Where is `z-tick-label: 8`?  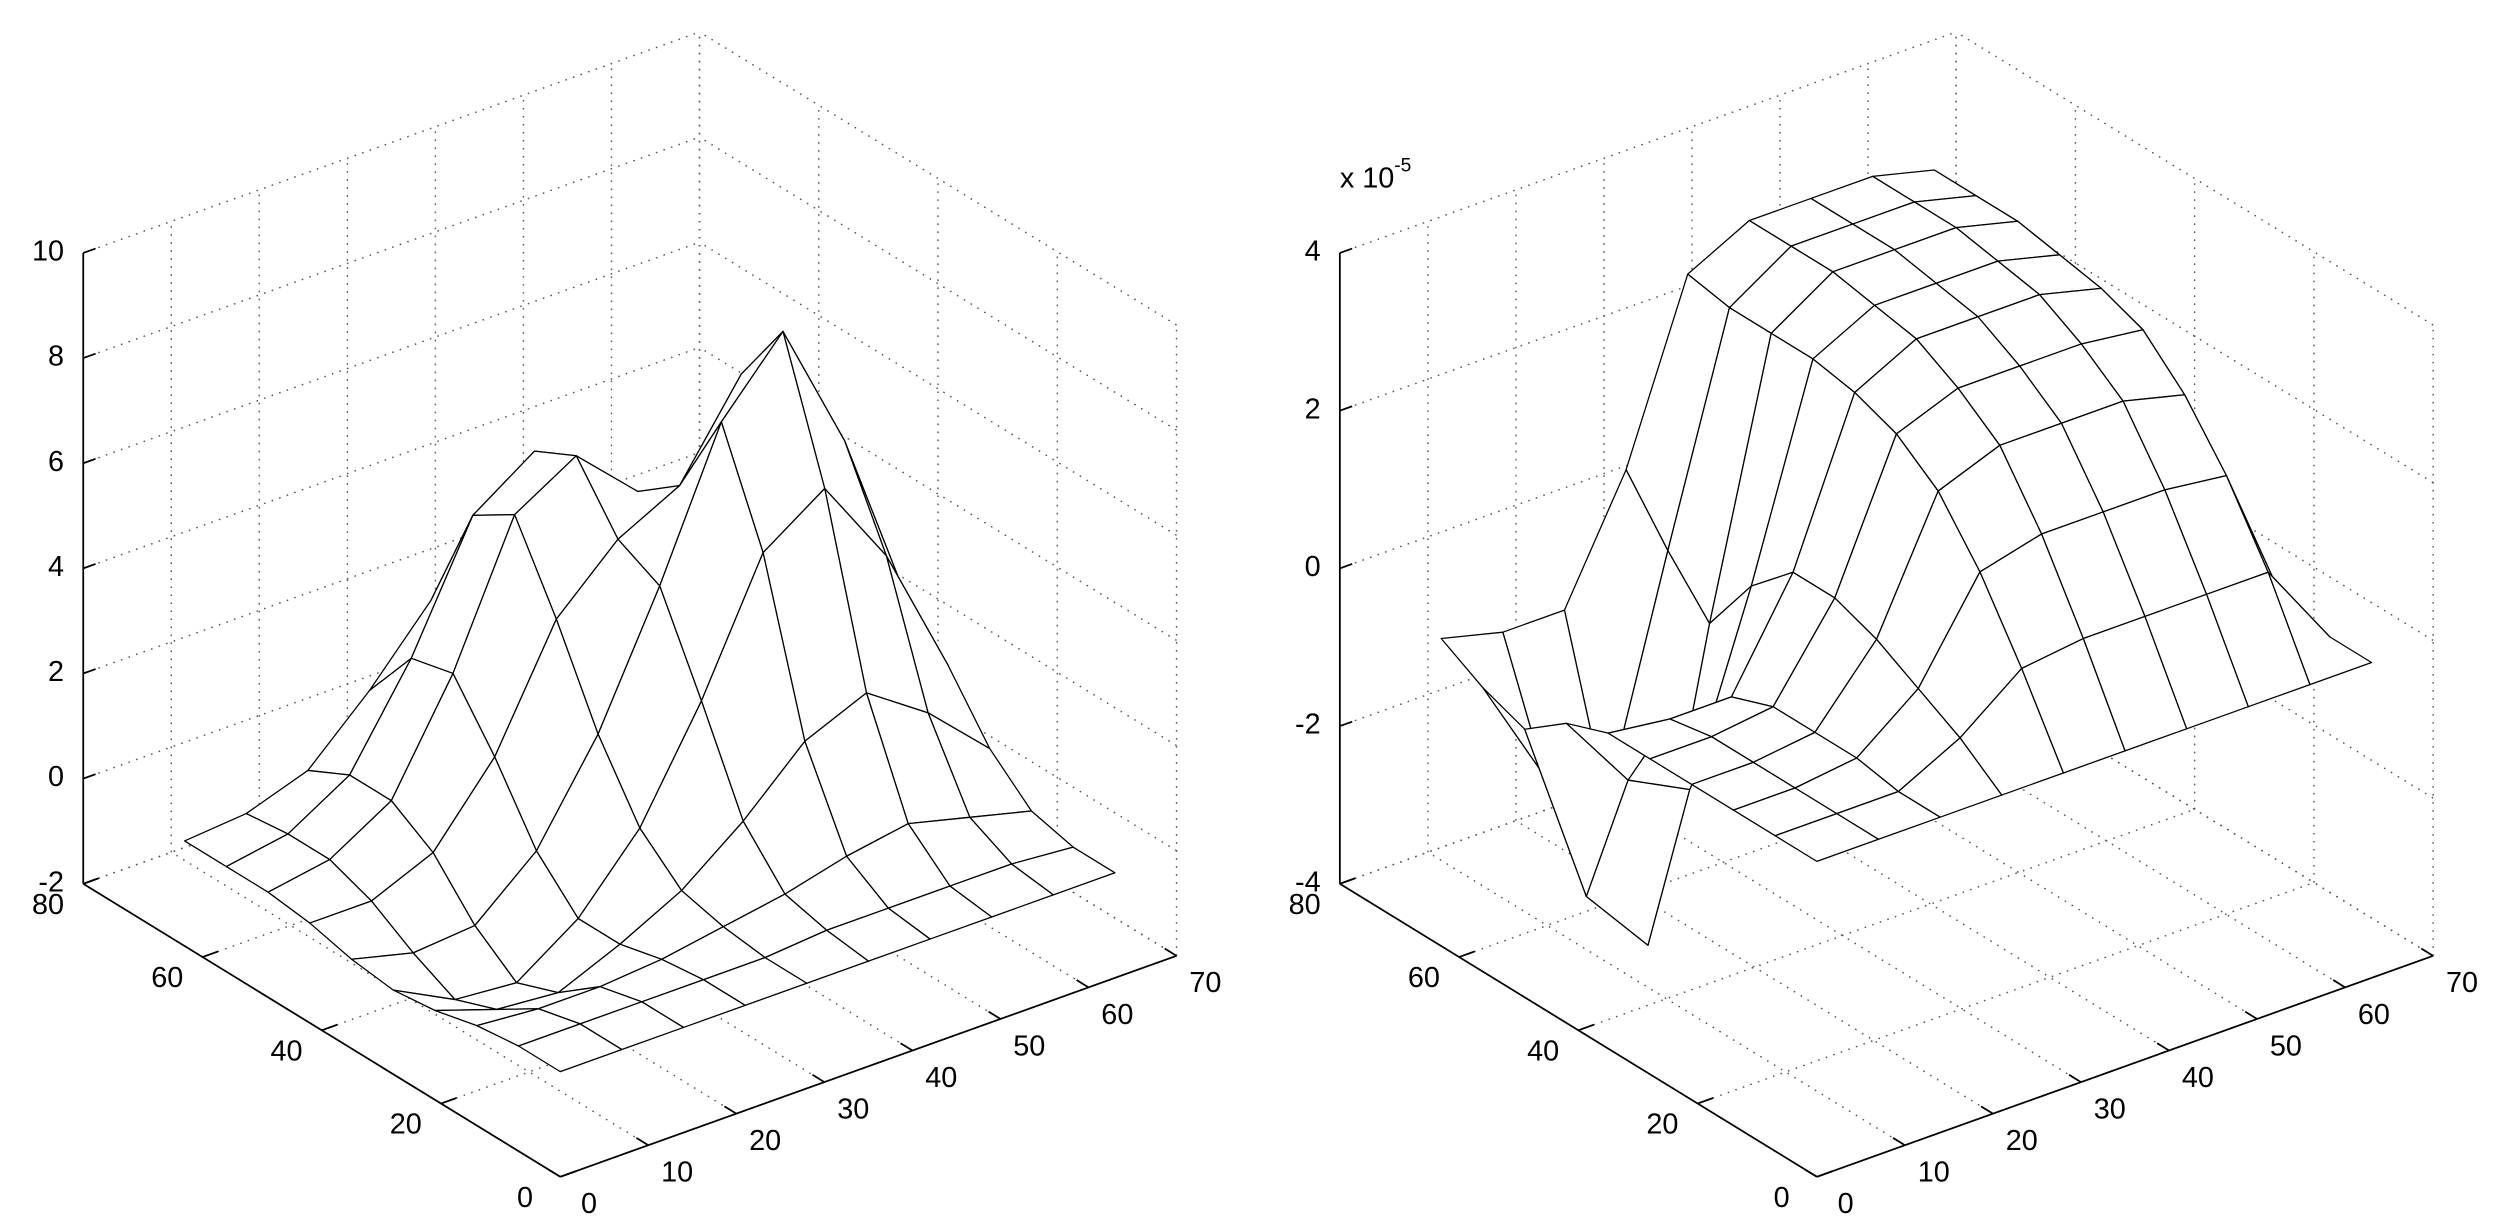 z-tick-label: 8 is located at coordinates (56, 357).